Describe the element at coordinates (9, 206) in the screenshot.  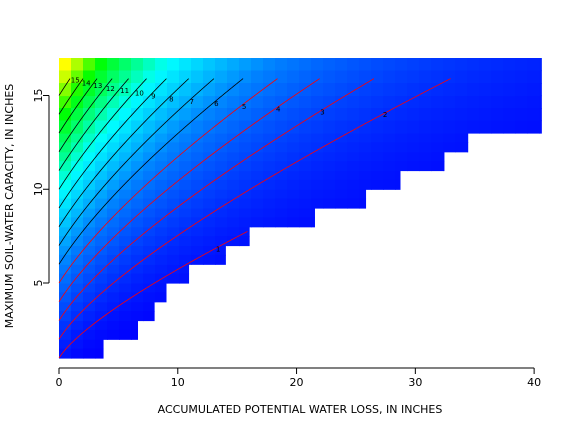
I see `y-axis-title: MAXIMUM SOIL-WATER CAPACITY, IN INCHES` at that location.